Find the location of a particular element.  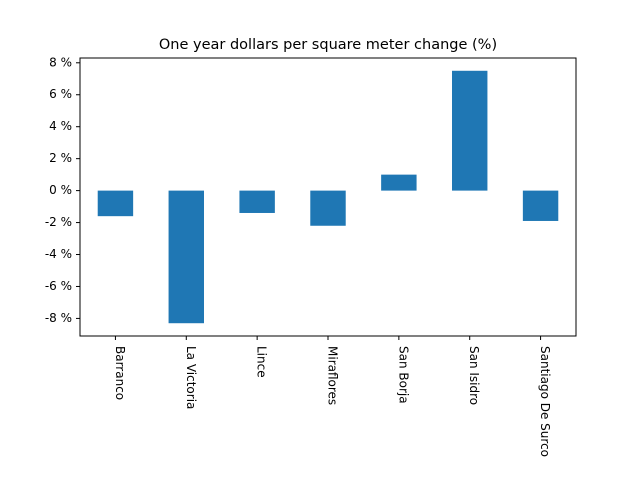

y-tick-label: -2 % is located at coordinates (58, 222).